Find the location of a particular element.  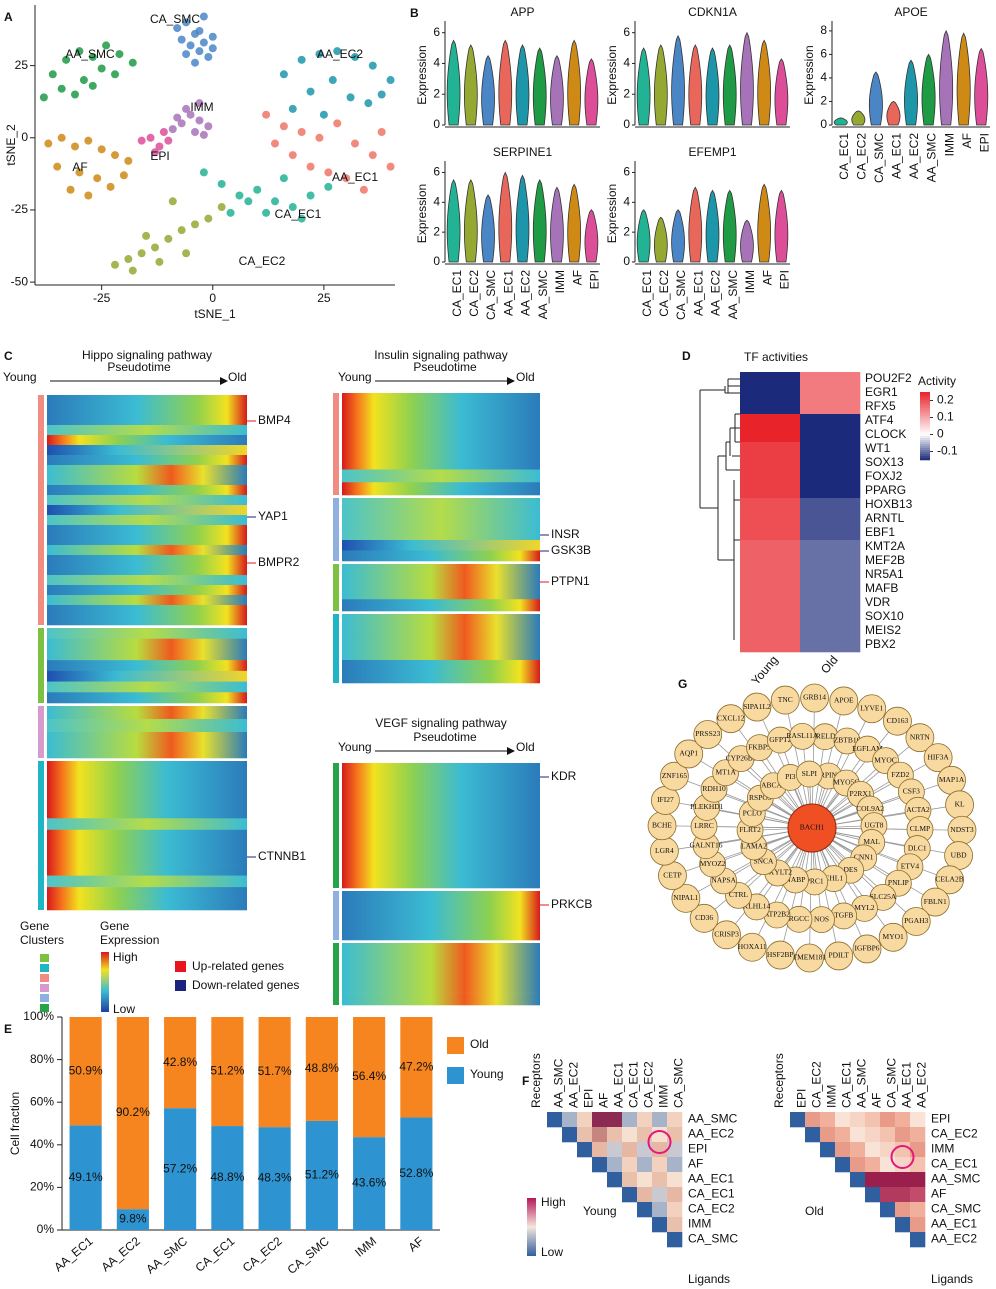

receptor-label: IMM is located at coordinates (832, 1096).